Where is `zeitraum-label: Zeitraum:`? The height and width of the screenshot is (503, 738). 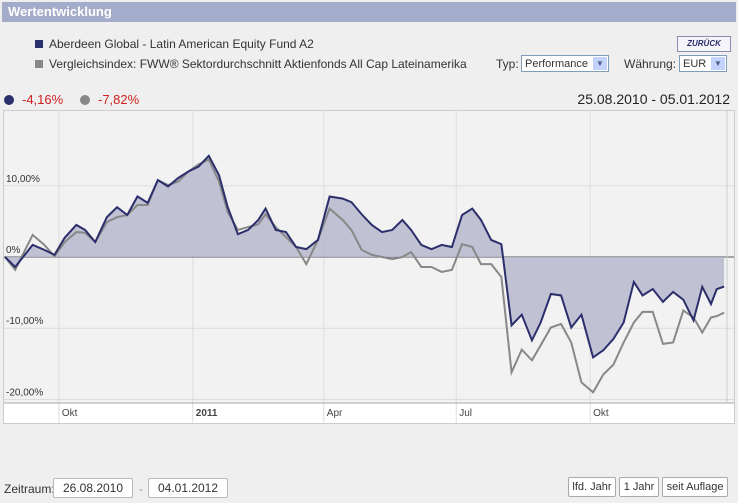
zeitraum-label: Zeitraum: is located at coordinates (29, 489).